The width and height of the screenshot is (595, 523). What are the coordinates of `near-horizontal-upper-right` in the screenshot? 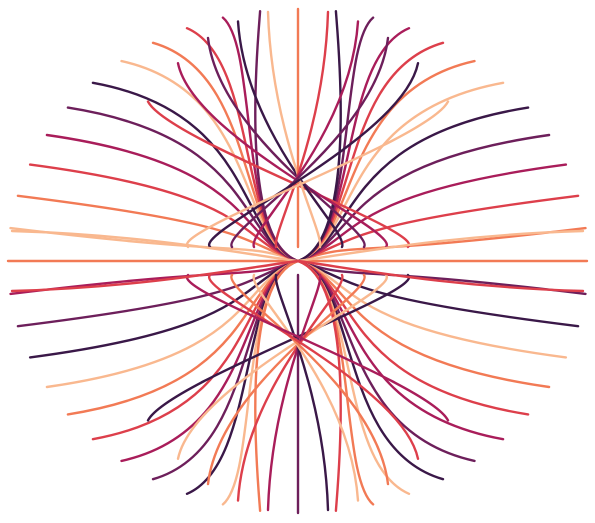 It's located at (440, 246).